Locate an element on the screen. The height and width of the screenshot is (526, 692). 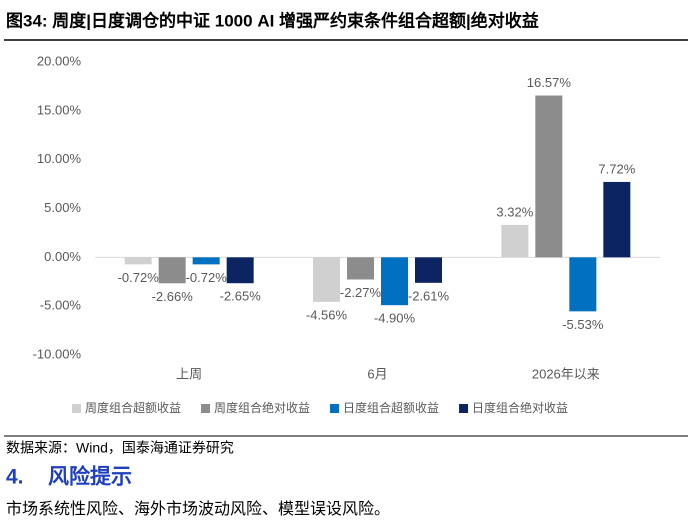
value-label: -4.56% is located at coordinates (327, 314).